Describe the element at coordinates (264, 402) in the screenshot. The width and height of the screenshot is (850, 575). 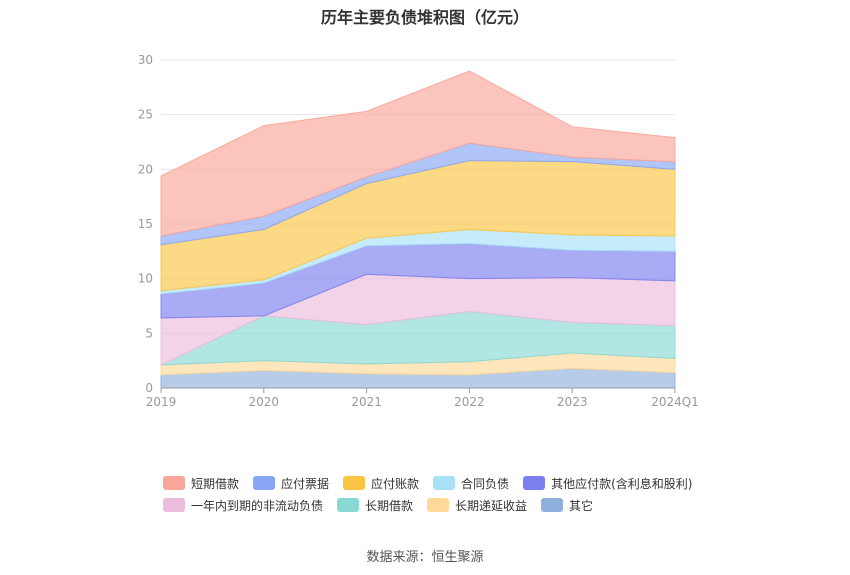
I see `x-tick-label: 2020` at that location.